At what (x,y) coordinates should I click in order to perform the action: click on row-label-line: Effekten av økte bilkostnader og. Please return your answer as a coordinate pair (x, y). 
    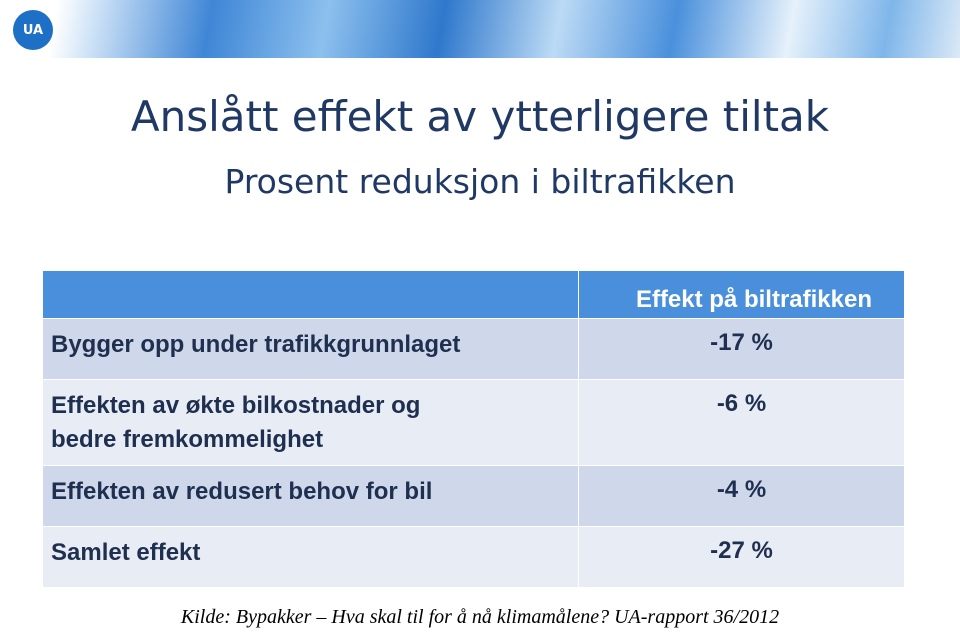
    Looking at the image, I should click on (236, 405).